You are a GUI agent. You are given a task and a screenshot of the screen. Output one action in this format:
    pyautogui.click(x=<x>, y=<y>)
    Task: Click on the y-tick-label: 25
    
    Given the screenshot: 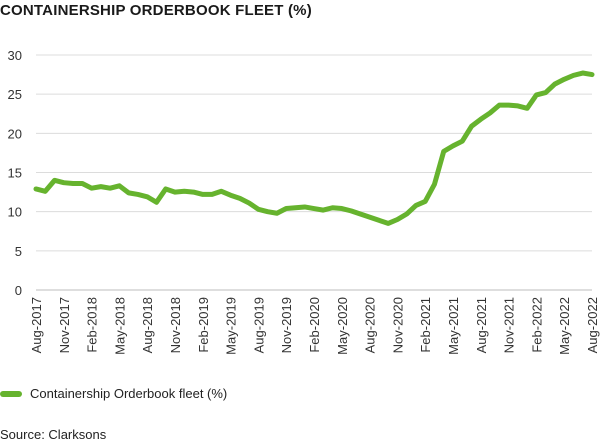 What is the action you would take?
    pyautogui.click(x=15, y=94)
    